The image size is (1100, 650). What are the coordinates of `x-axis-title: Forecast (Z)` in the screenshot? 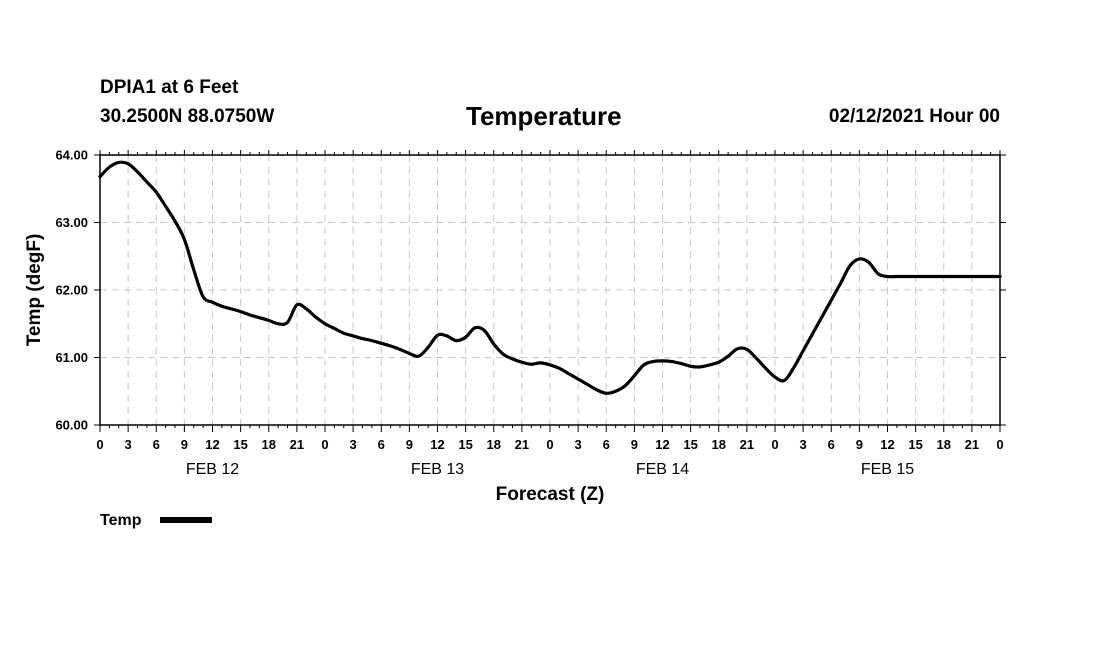 It's located at (550, 494).